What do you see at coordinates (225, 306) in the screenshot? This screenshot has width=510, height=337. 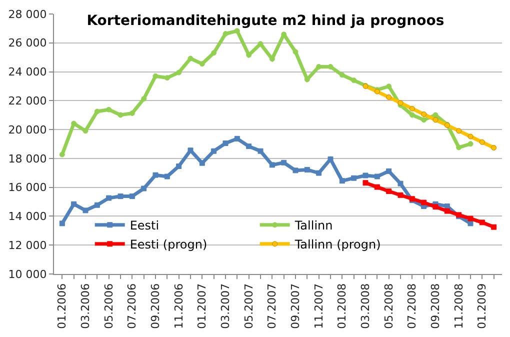 I see `x-tick-label: 03.2007` at bounding box center [225, 306].